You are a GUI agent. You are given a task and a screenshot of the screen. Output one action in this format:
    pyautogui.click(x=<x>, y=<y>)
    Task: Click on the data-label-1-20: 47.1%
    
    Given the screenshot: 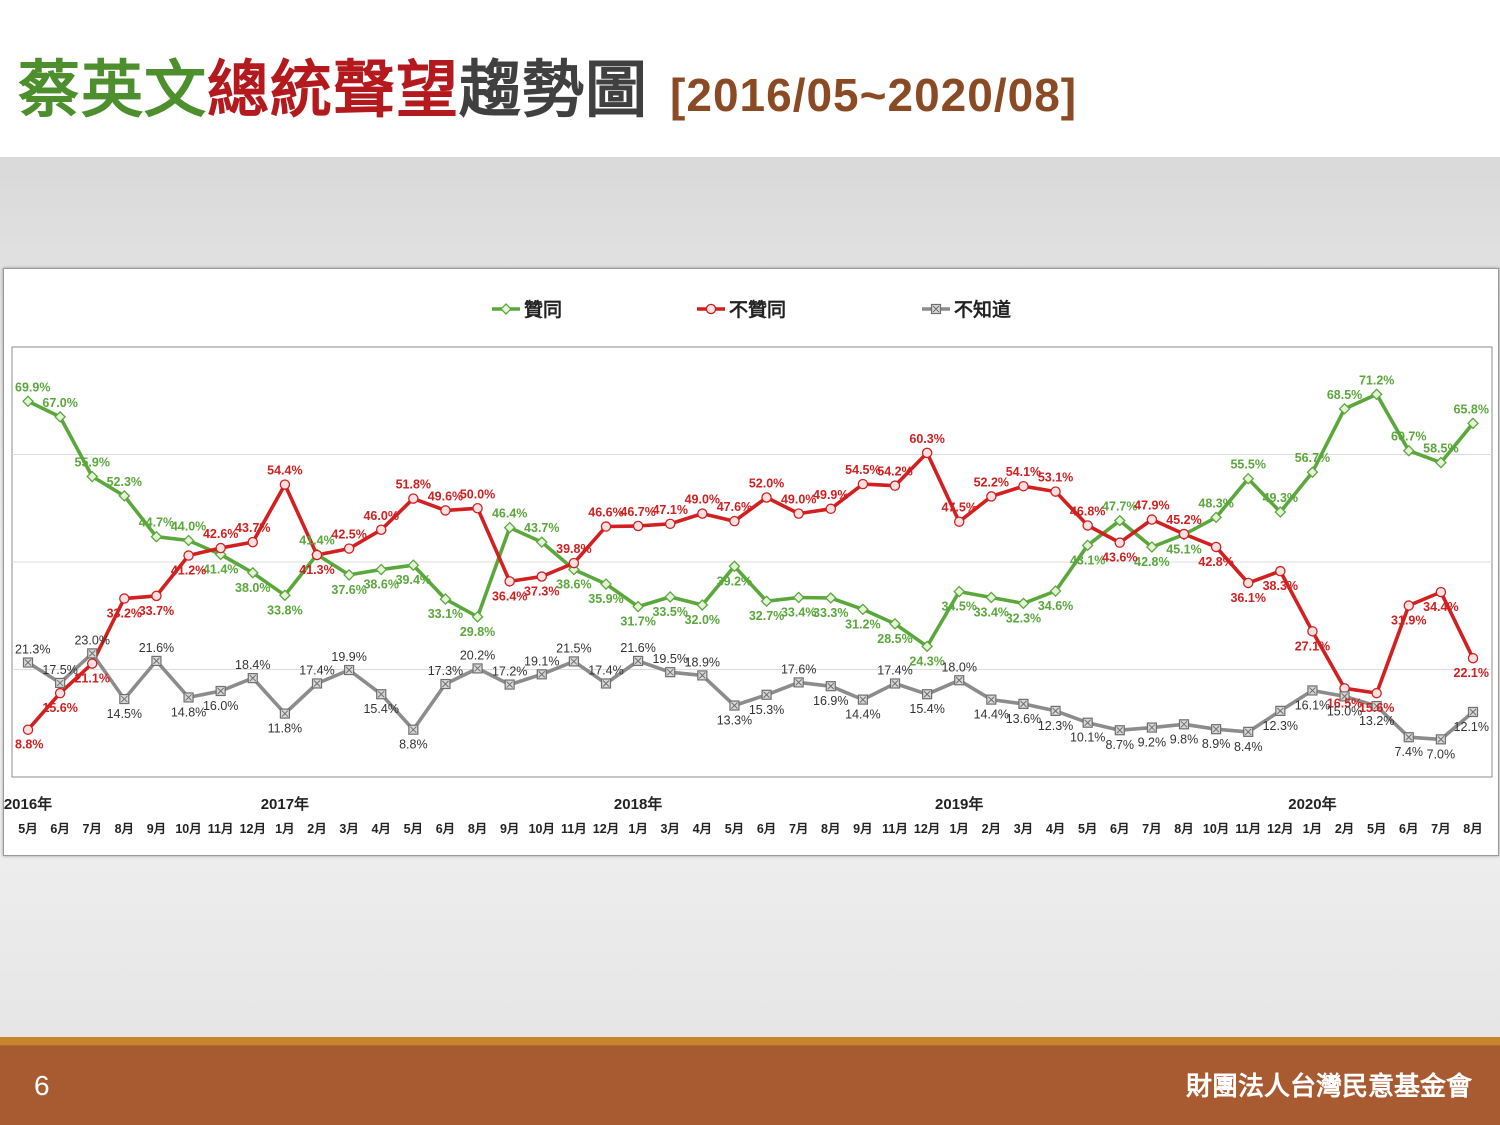 What is the action you would take?
    pyautogui.click(x=669, y=510)
    